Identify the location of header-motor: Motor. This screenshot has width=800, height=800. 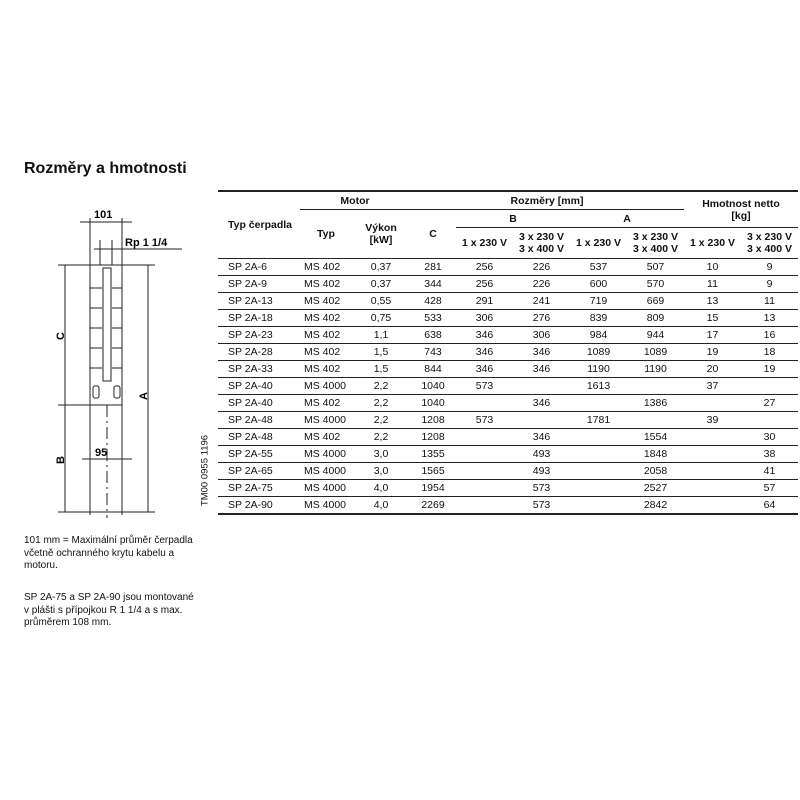
(355, 200).